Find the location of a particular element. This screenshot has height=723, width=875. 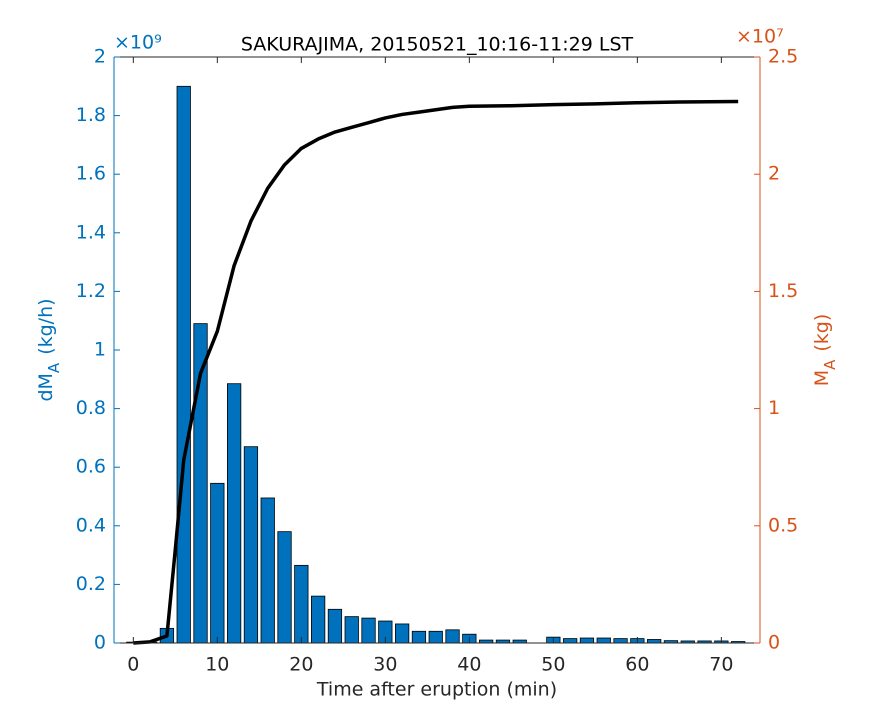

x-tick-label: 10 is located at coordinates (217, 665).